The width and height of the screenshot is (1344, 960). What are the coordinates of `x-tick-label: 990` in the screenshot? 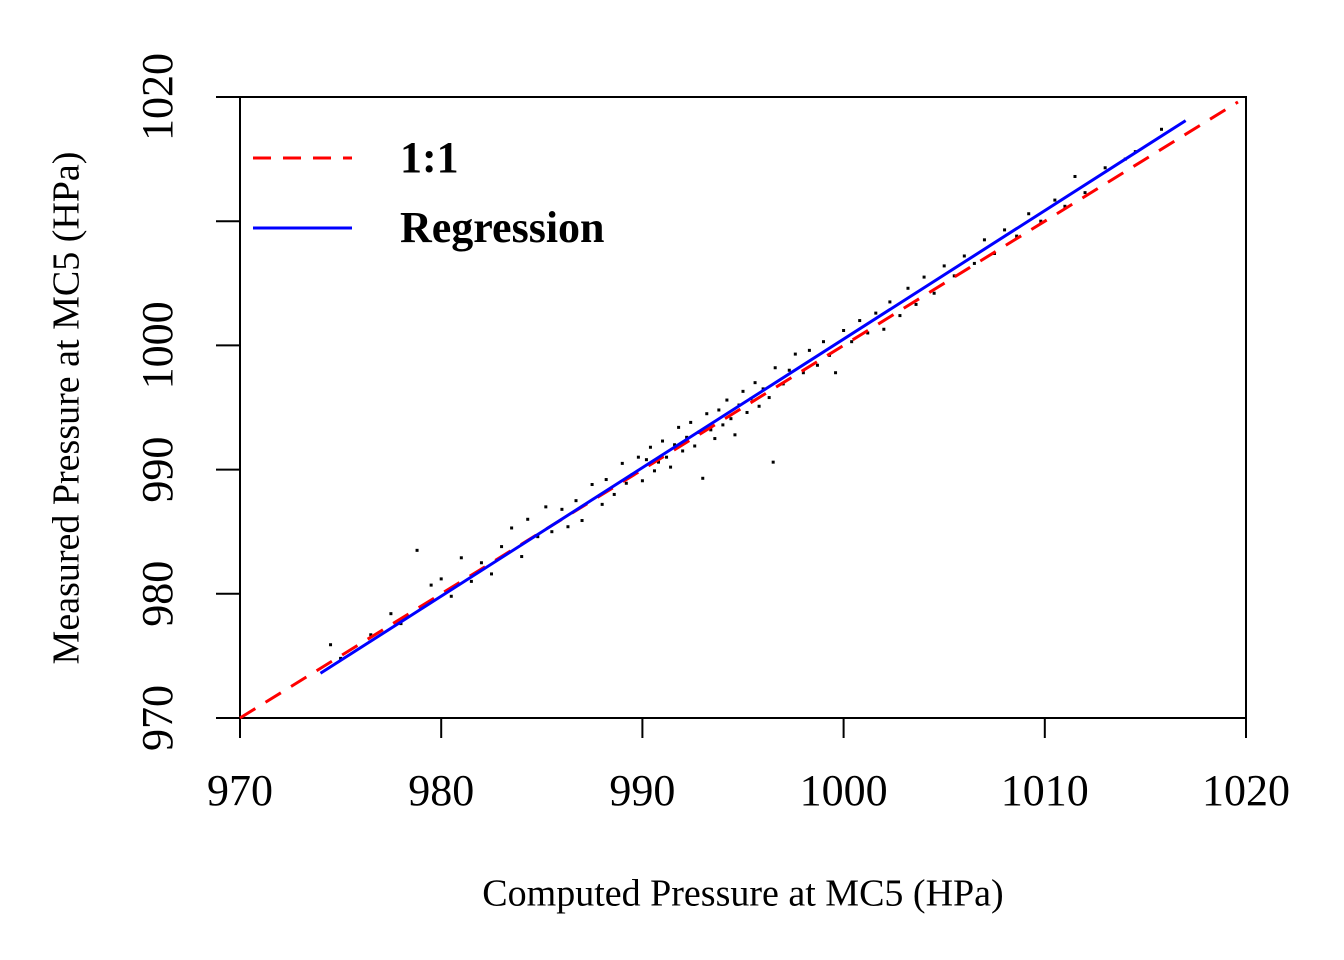 It's located at (642, 790).